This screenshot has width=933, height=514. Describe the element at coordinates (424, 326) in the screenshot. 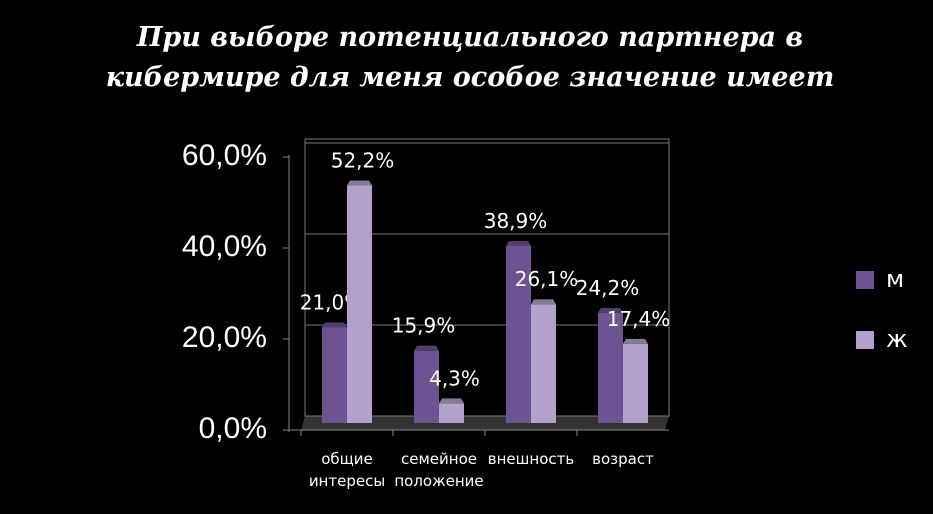

I see `value-label: 15,9%` at that location.